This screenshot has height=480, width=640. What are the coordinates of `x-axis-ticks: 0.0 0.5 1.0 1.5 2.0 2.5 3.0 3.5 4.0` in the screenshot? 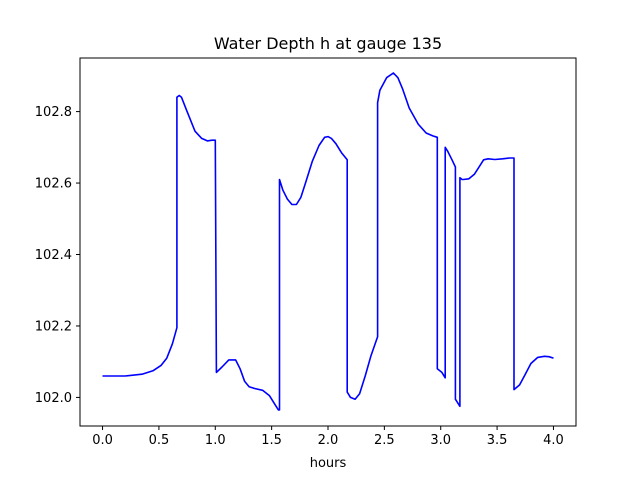 It's located at (328, 437).